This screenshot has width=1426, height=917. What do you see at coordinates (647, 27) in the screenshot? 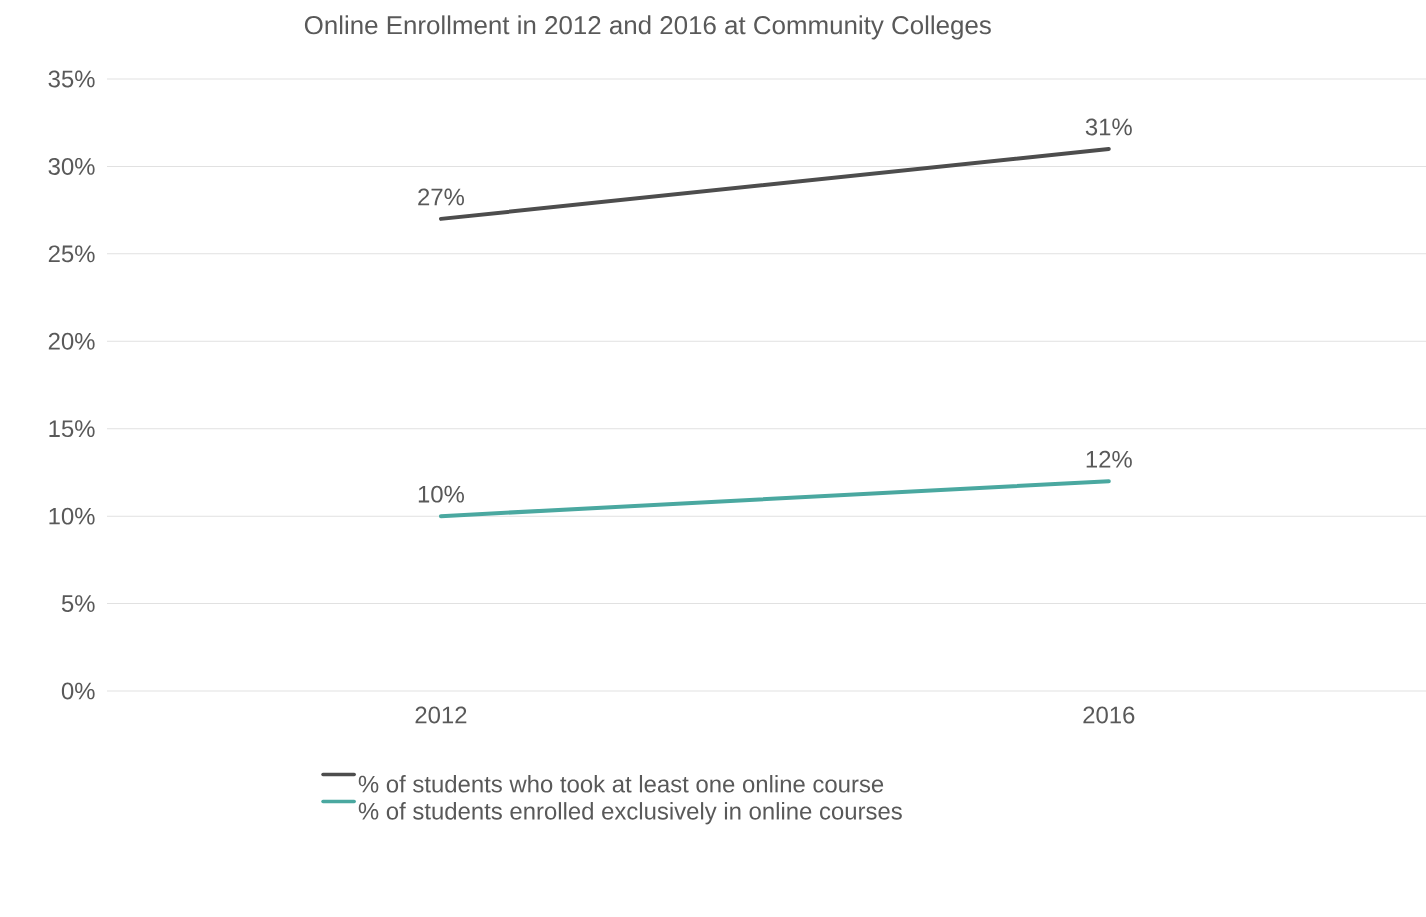
I see `chart-title: Online Enrollment in 2012 and 2016 at Community Colleges` at bounding box center [647, 27].